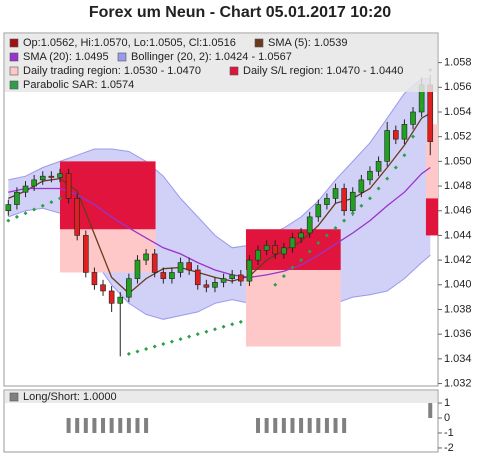 This screenshot has height=462, width=480. What do you see at coordinates (447, 403) in the screenshot?
I see `y-tick-label: 1` at bounding box center [447, 403].